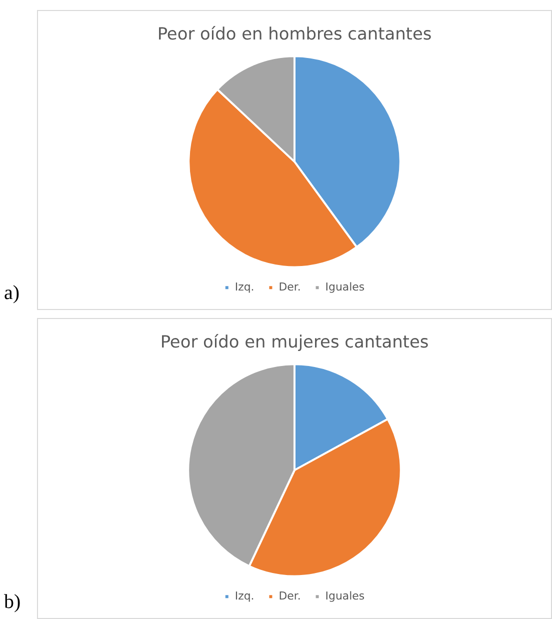 The width and height of the screenshot is (552, 619). Describe the element at coordinates (12, 602) in the screenshot. I see `text: b)` at that location.